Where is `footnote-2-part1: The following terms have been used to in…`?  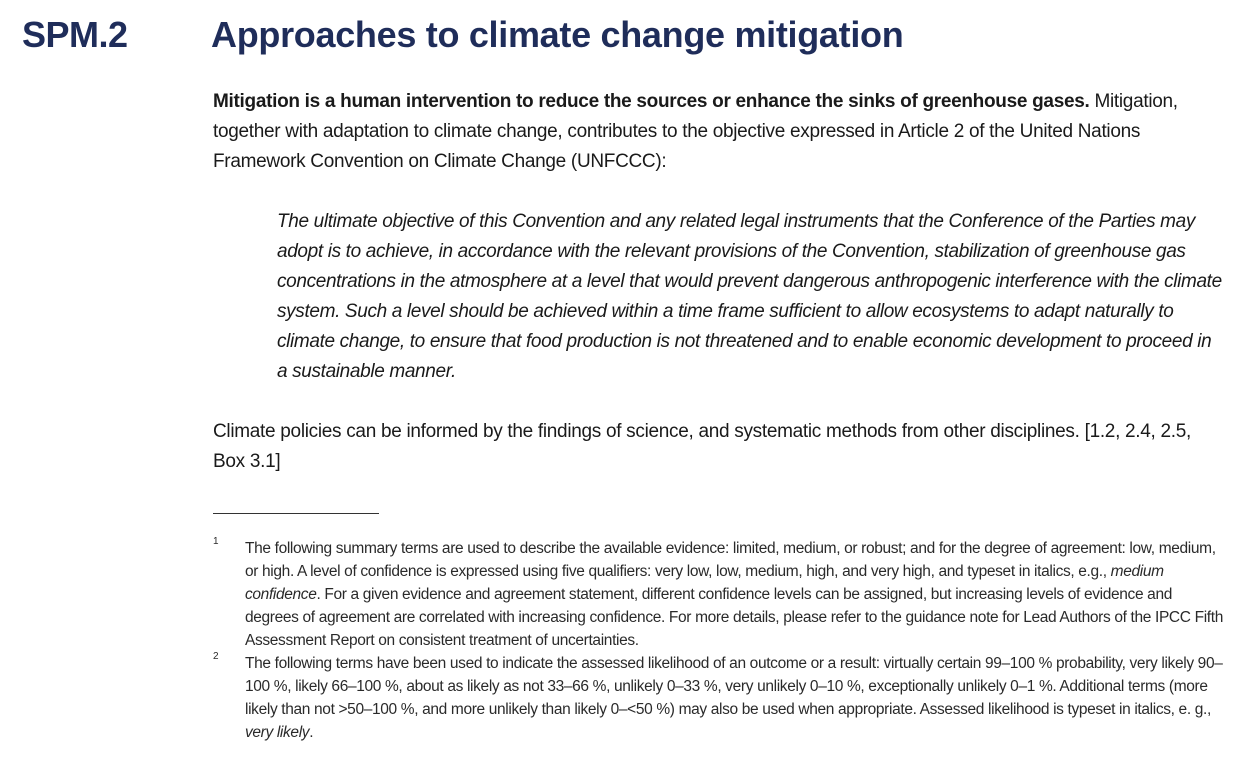 footnote-2-part1: The following terms have been used to in… is located at coordinates (734, 686).